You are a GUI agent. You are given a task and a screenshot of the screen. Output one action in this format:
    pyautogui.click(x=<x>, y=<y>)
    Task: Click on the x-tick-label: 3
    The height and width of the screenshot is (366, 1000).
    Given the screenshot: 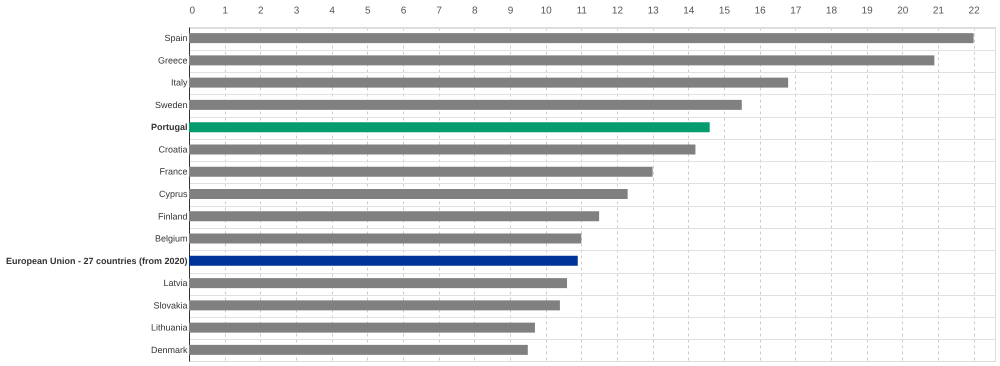 What is the action you would take?
    pyautogui.click(x=297, y=11)
    